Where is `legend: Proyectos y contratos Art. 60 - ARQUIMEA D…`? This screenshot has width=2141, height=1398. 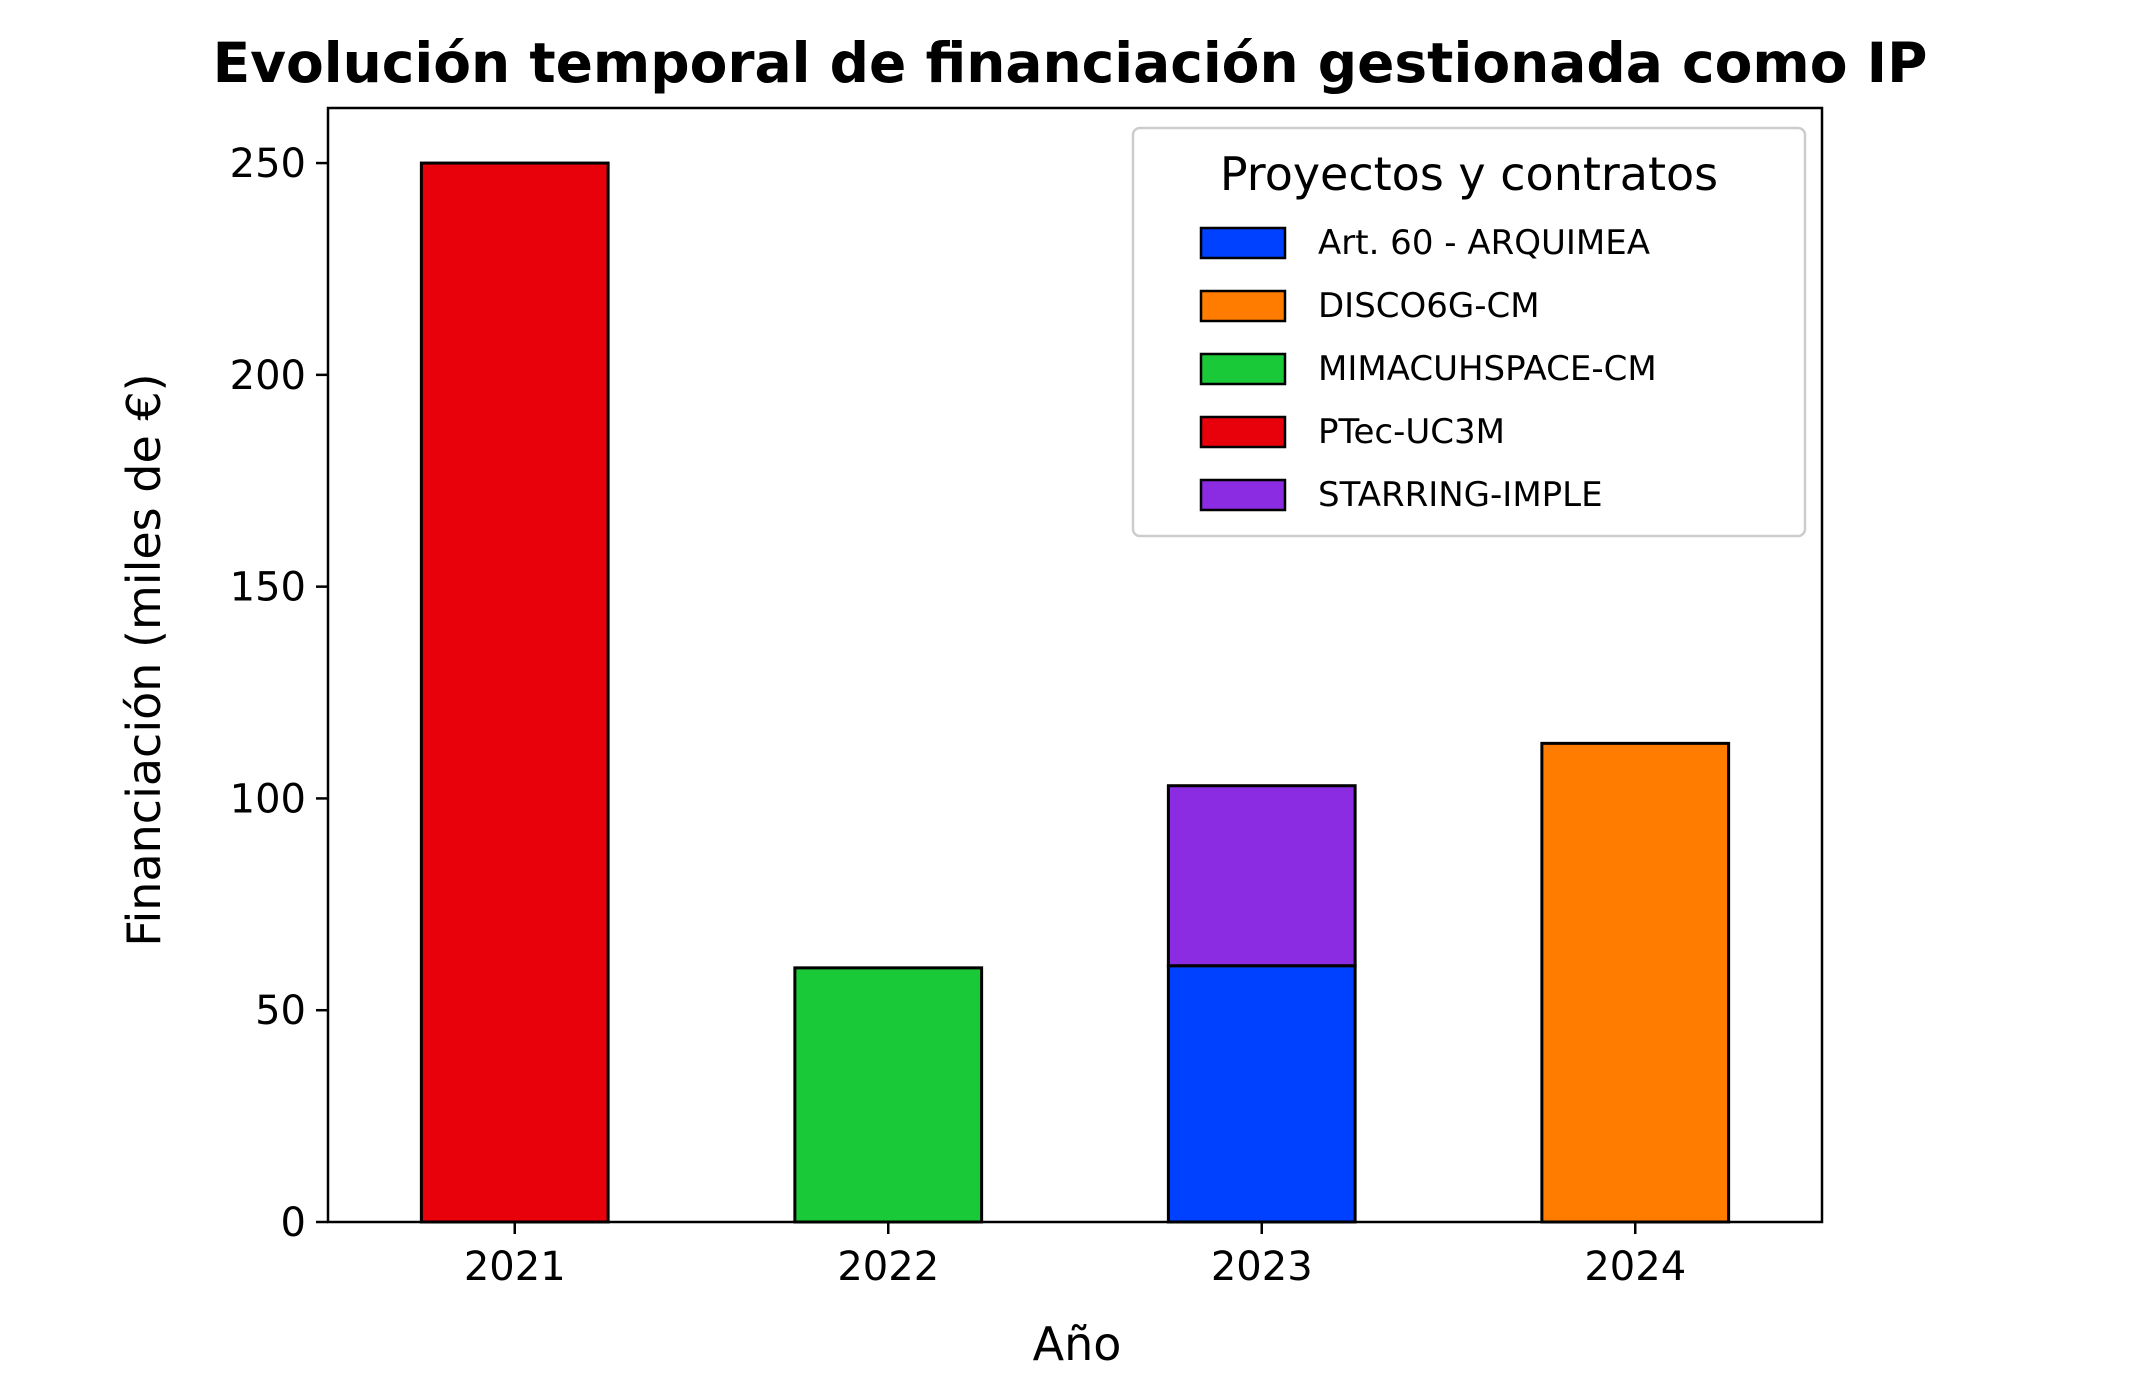
legend: Proyectos y contratos Art. 60 - ARQUIMEA D… is located at coordinates (1469, 332).